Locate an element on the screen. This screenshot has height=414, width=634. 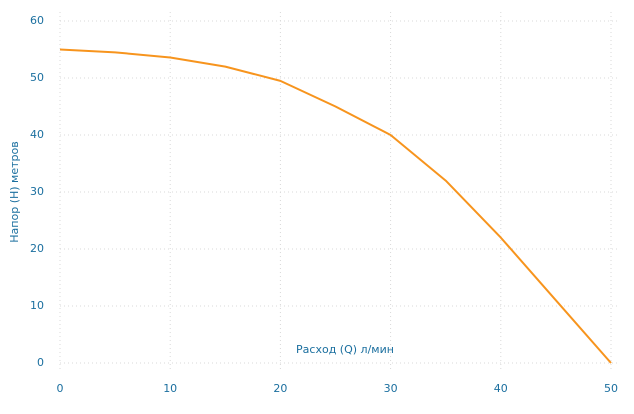
y-tick-label: 50 is located at coordinates (37, 77).